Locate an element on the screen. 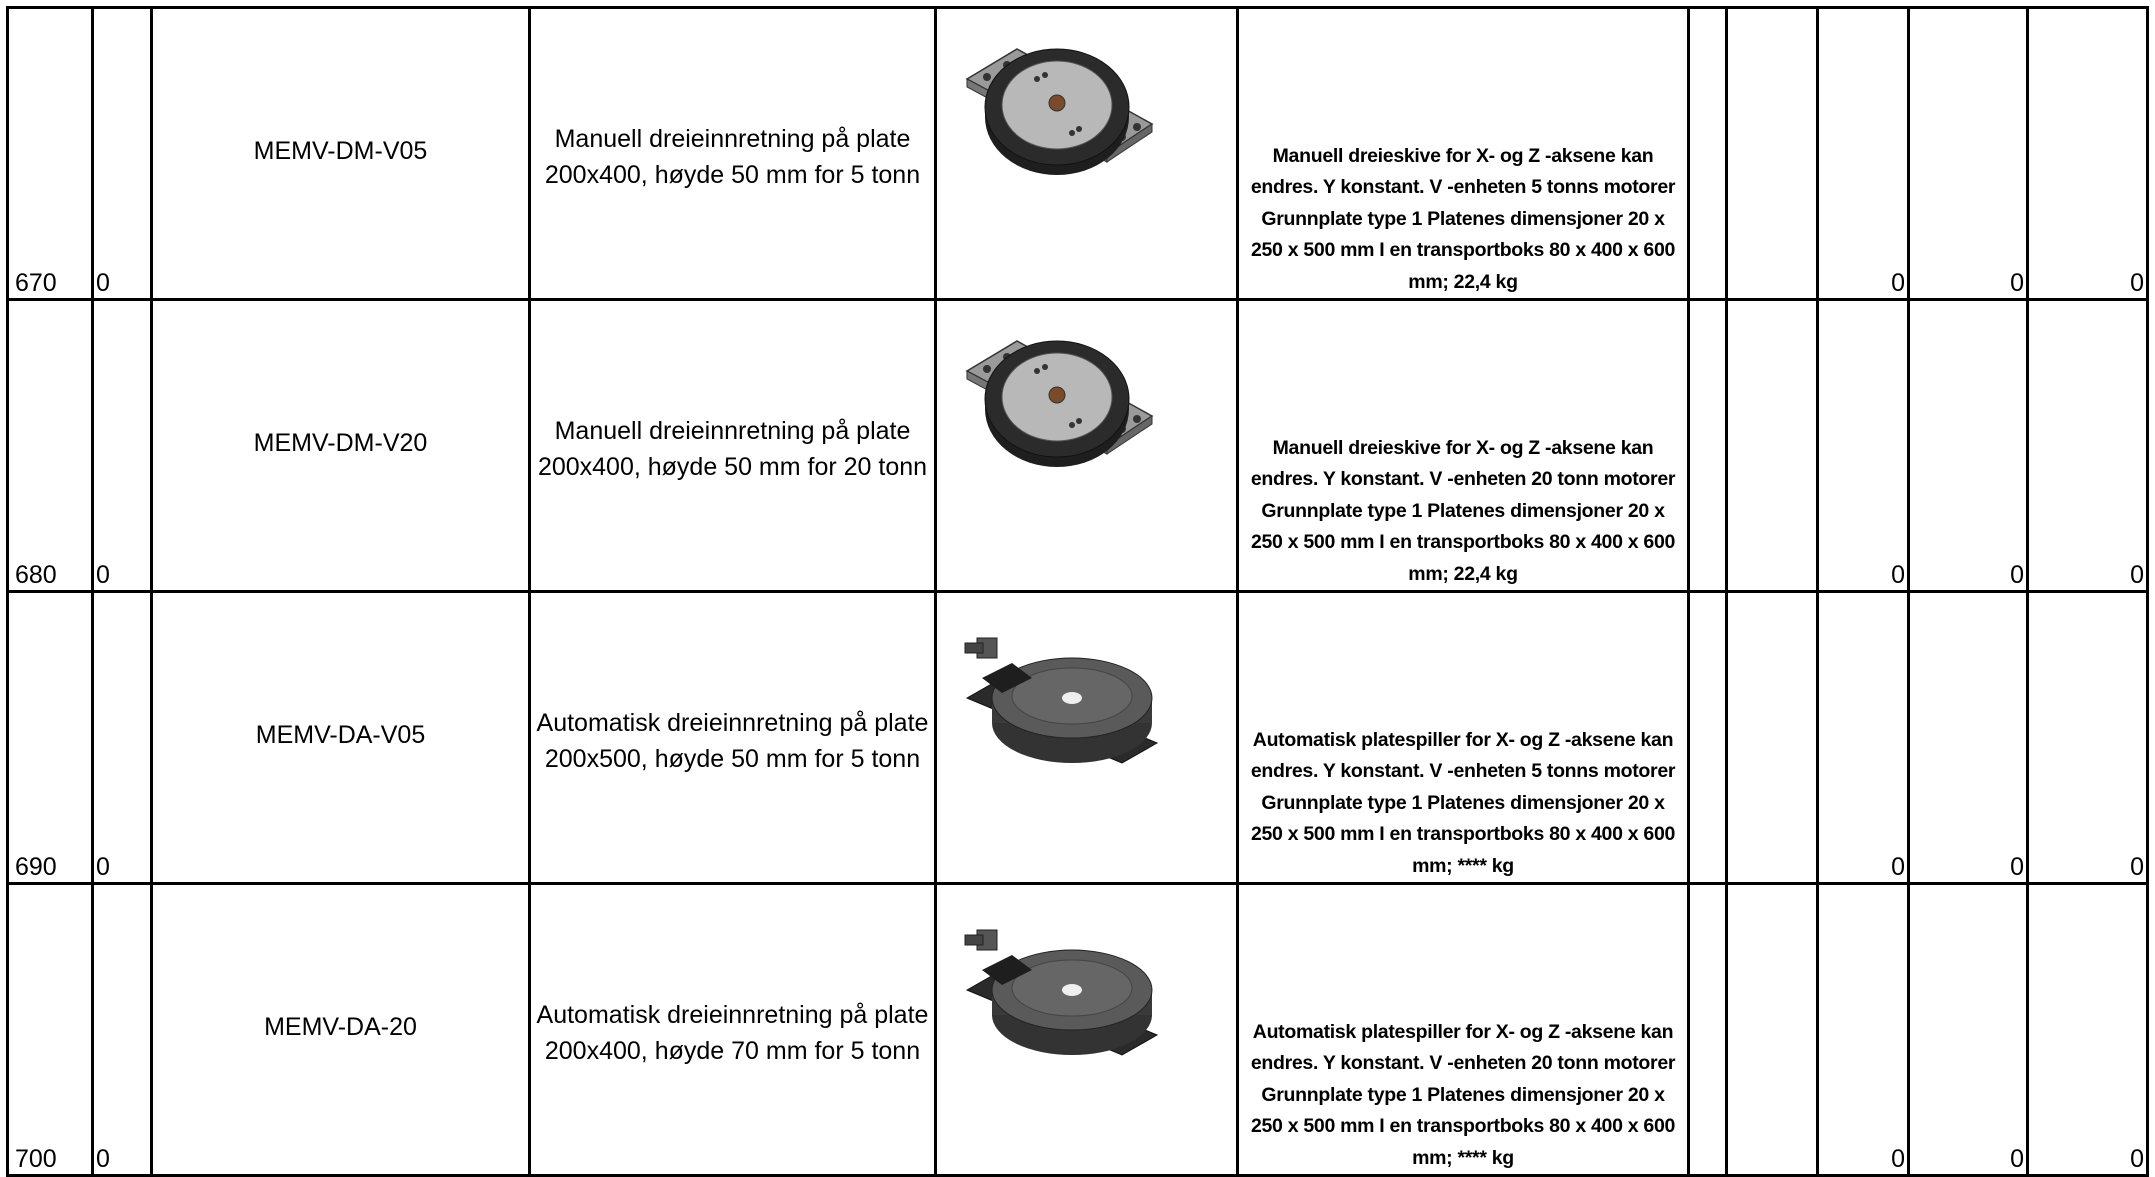 The width and height of the screenshot is (2155, 1177). product-code: MEMV-DA-20 is located at coordinates (340, 1027).